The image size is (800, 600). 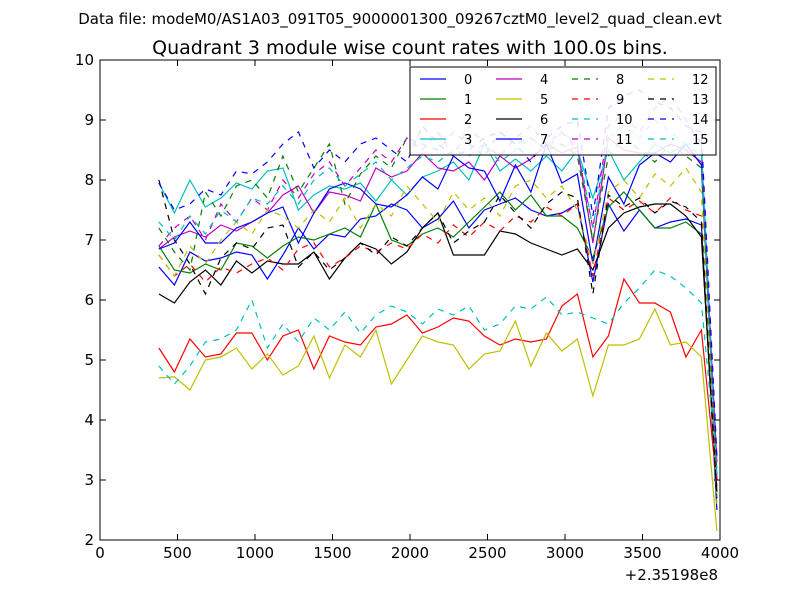 What do you see at coordinates (620, 80) in the screenshot?
I see `legend-label-8: 8` at bounding box center [620, 80].